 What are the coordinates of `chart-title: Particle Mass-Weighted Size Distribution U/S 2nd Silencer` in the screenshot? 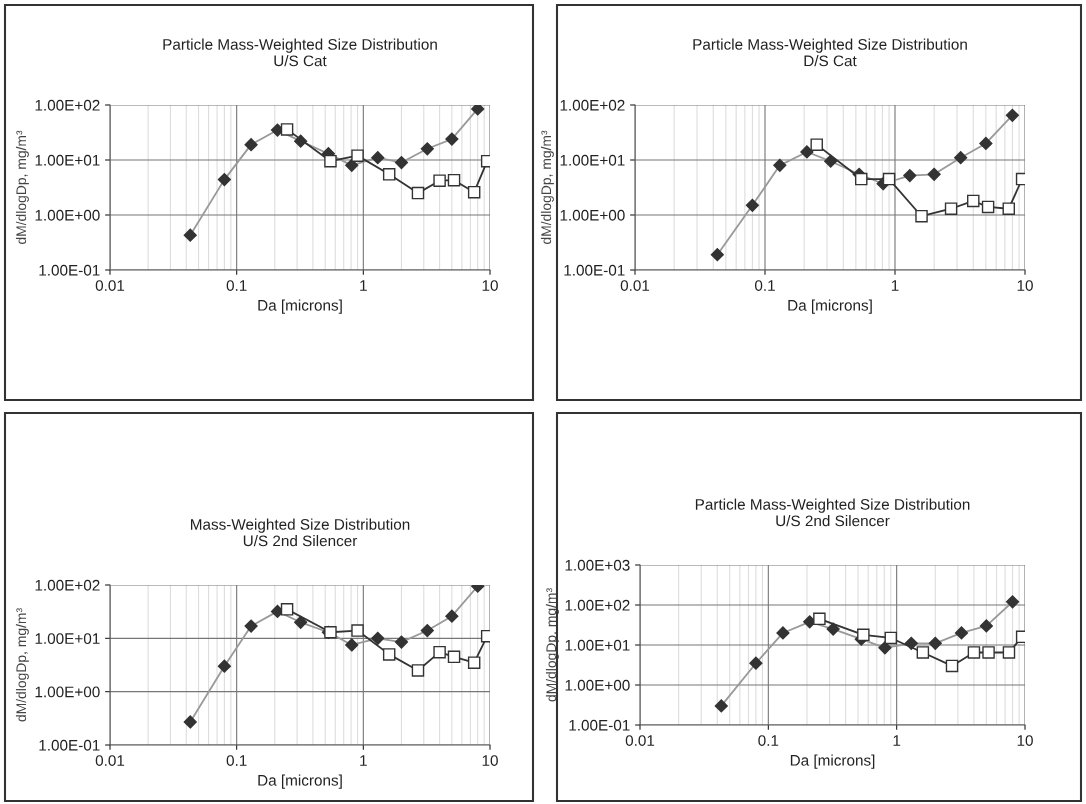 It's located at (832, 512).